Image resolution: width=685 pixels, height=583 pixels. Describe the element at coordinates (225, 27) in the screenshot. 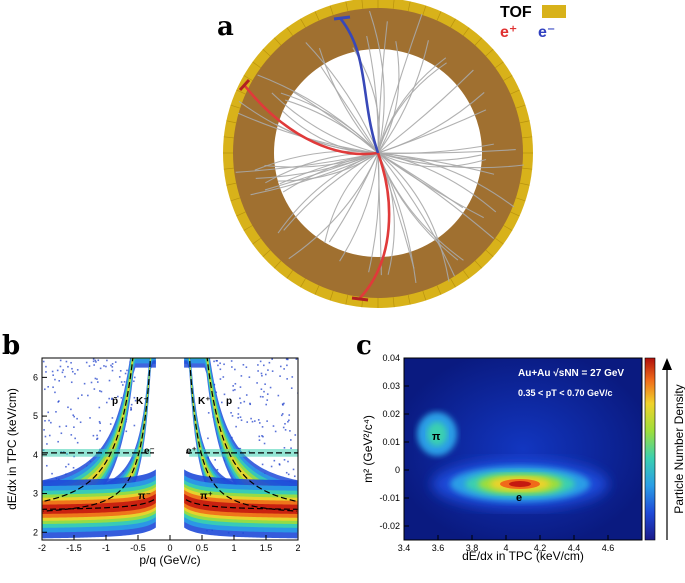

I see `panel-a-letter: a` at that location.